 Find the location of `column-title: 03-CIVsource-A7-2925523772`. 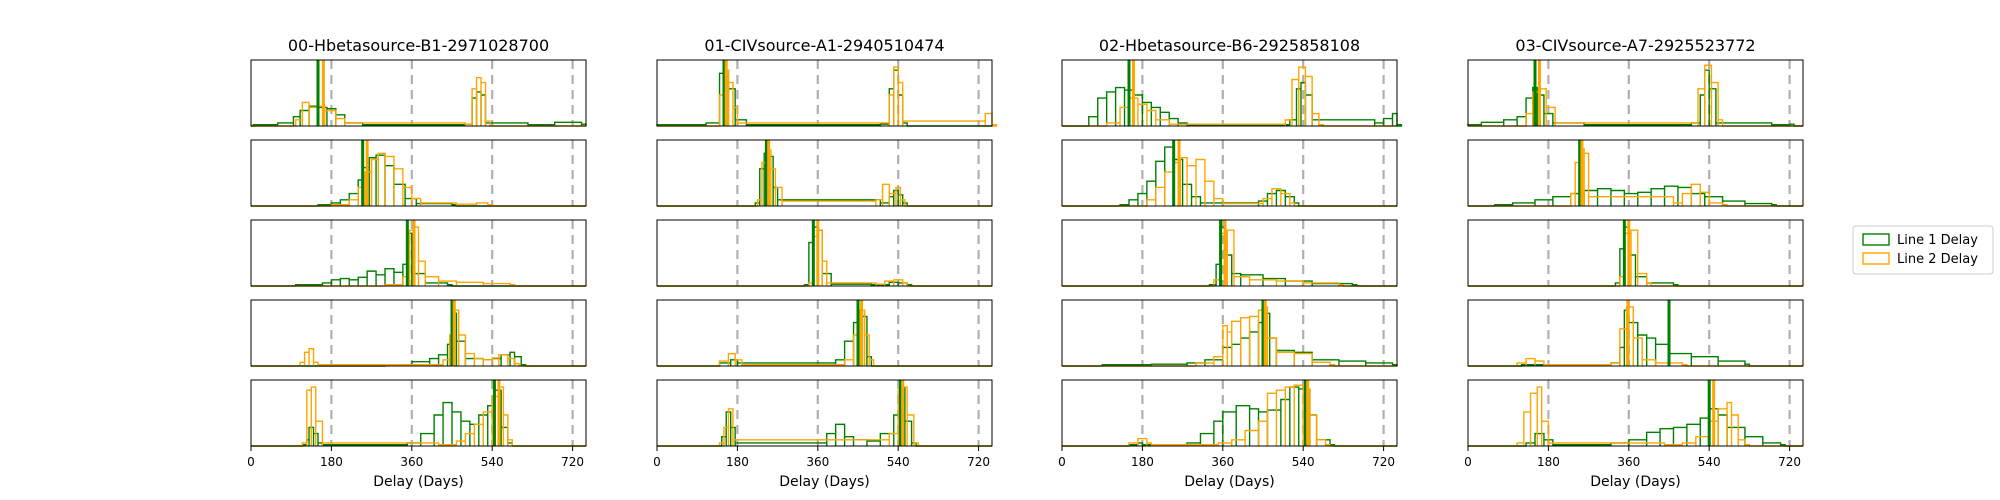

column-title: 03-CIVsource-A7-2925523772 is located at coordinates (1635, 45).